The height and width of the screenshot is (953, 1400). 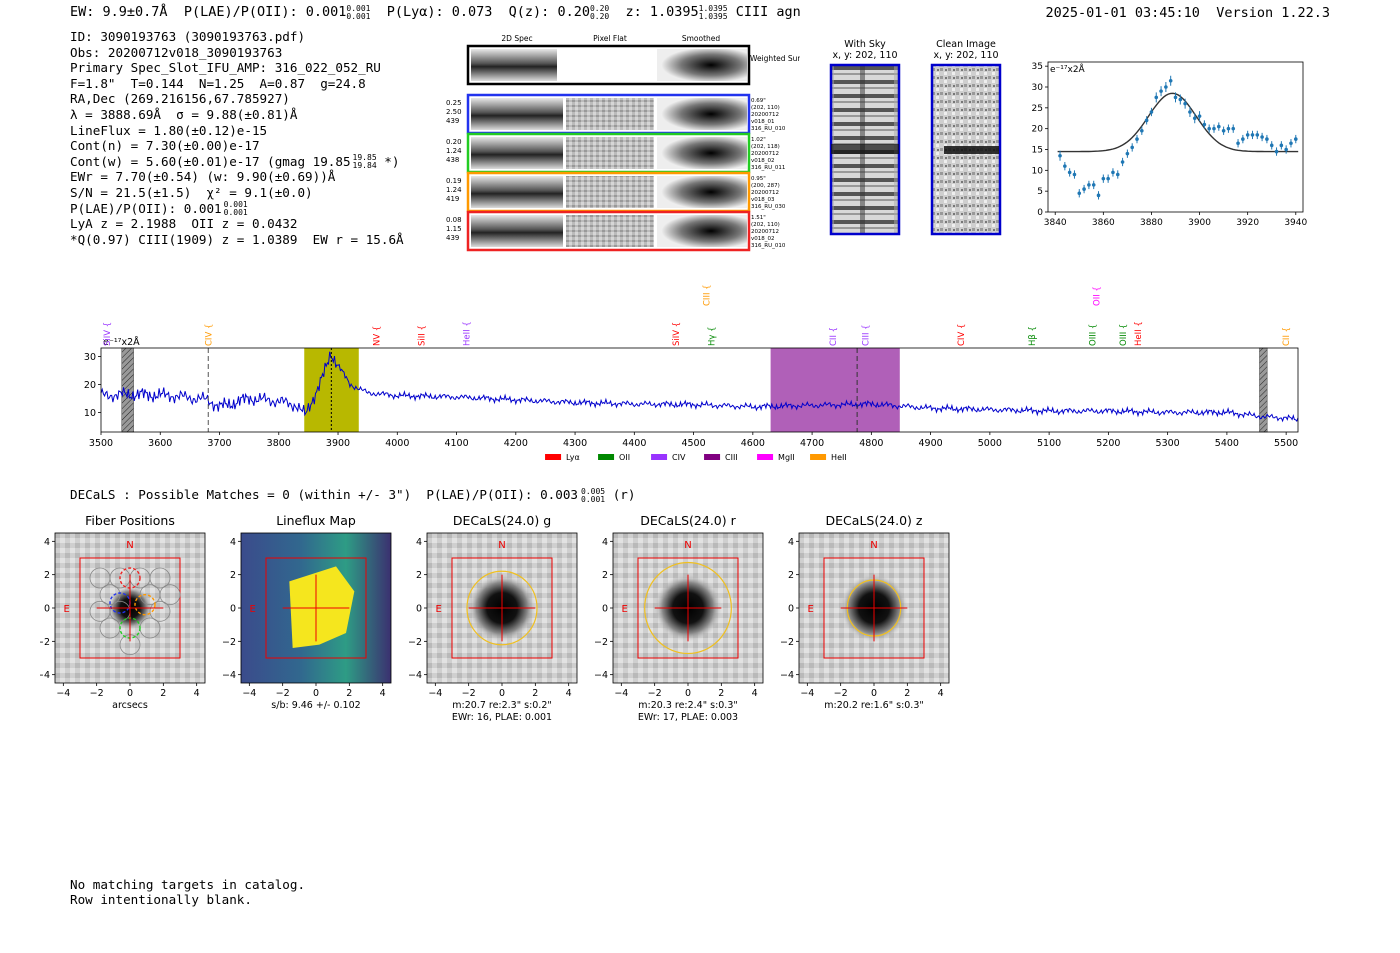 What do you see at coordinates (699, 387) in the screenshot?
I see `spectrum-line` at bounding box center [699, 387].